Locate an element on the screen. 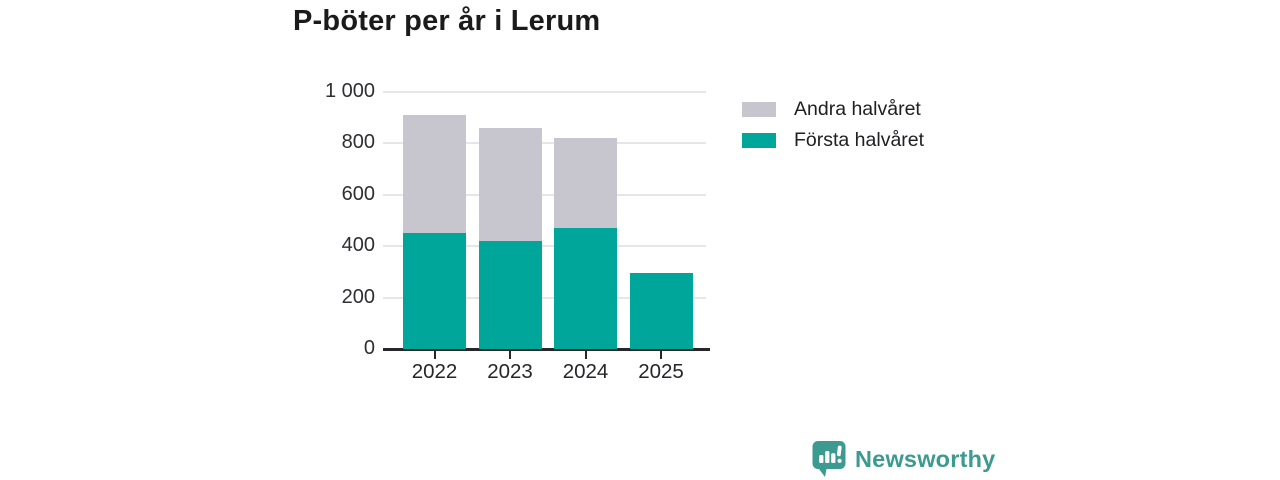  bar-2025-first-half is located at coordinates (661, 311).